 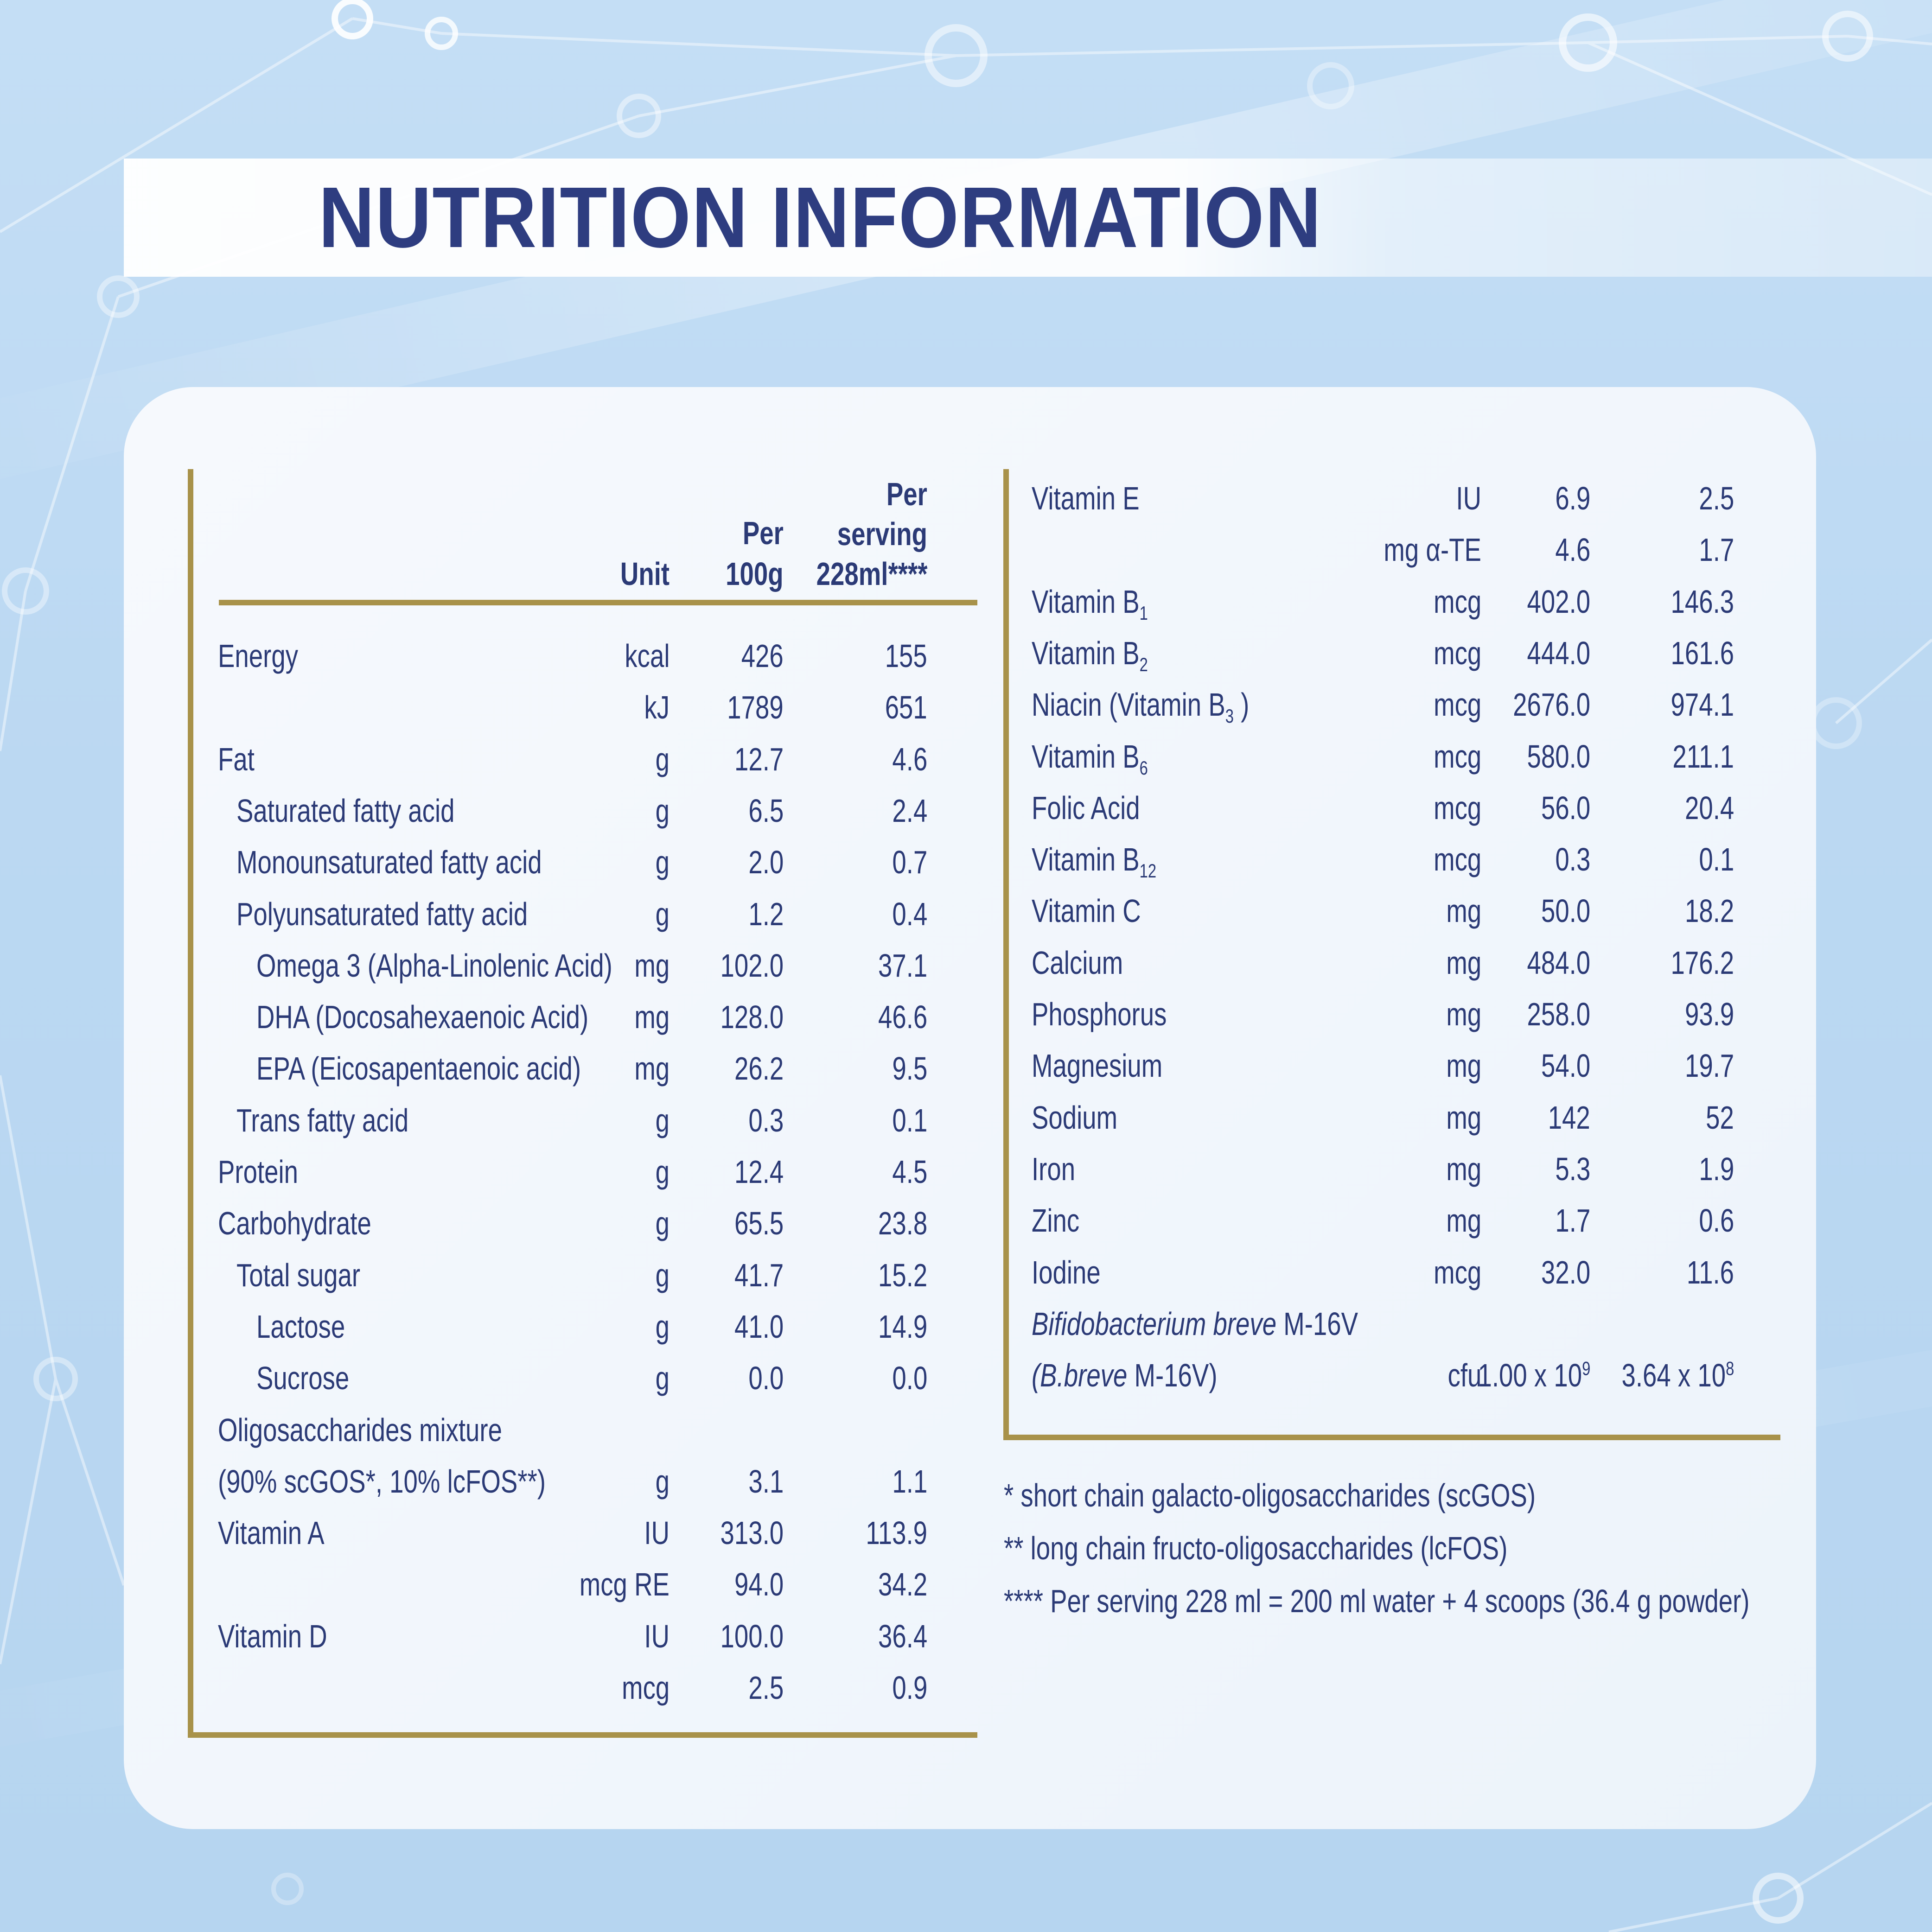 I want to click on row-per100g: 402.0, so click(x=1558, y=602).